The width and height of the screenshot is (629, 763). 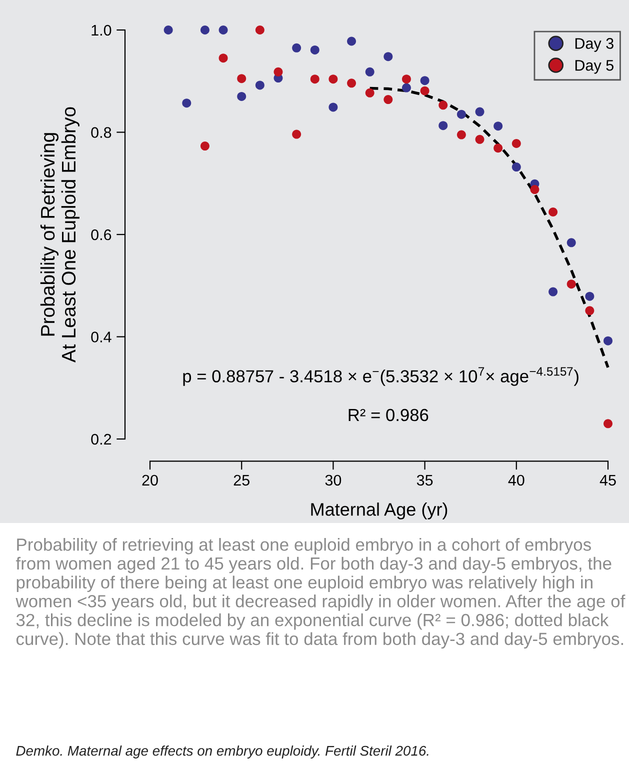 I want to click on legend-label: Day 5, so click(x=594, y=67).